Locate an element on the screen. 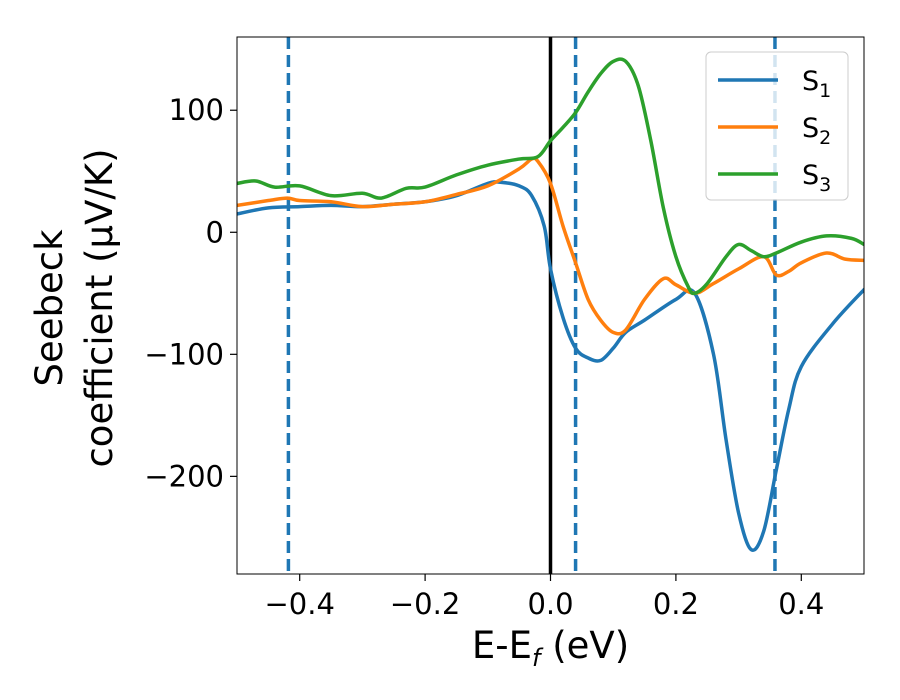  x-tick-label: 0.4 is located at coordinates (801, 604).